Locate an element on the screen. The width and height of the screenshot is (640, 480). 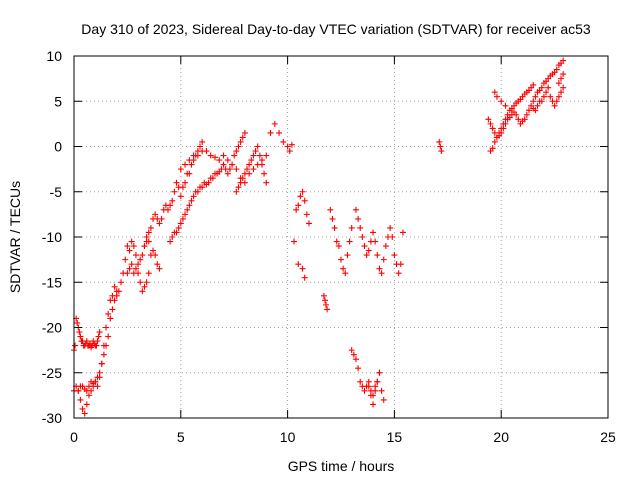
y-tick-label: -5 is located at coordinates (56, 192).